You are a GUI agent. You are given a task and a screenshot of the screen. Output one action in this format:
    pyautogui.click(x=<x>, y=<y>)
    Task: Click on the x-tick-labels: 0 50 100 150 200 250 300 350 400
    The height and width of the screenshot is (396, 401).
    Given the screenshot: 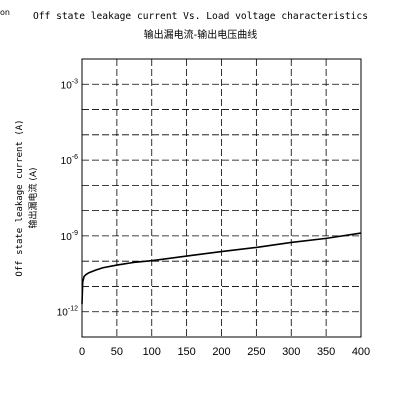 What is the action you would take?
    pyautogui.click(x=224, y=352)
    